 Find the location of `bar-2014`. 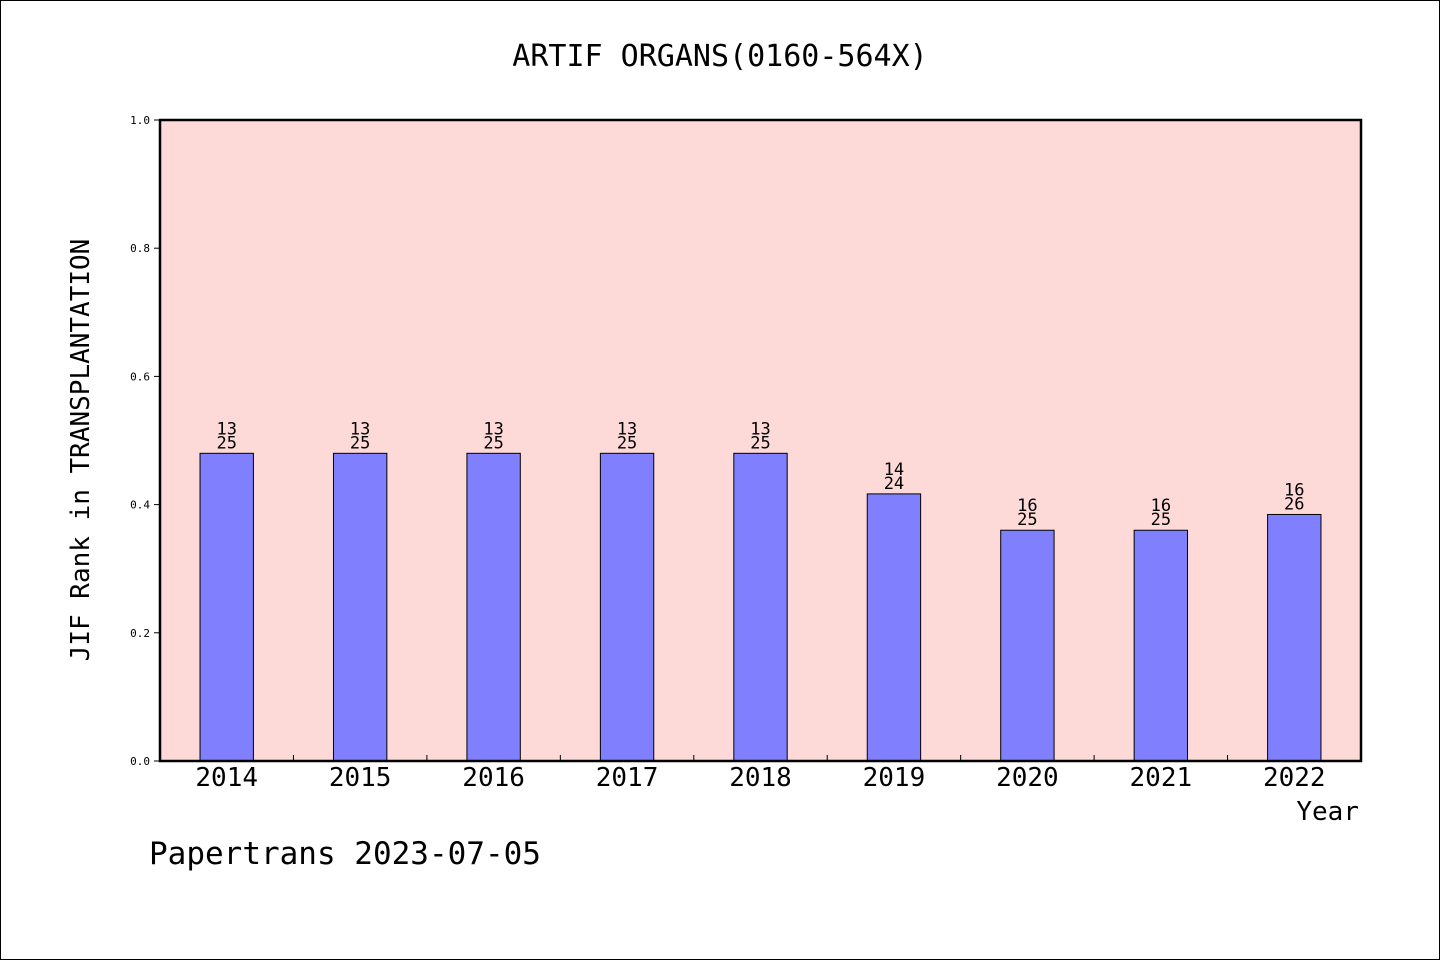

bar-2014 is located at coordinates (226, 607).